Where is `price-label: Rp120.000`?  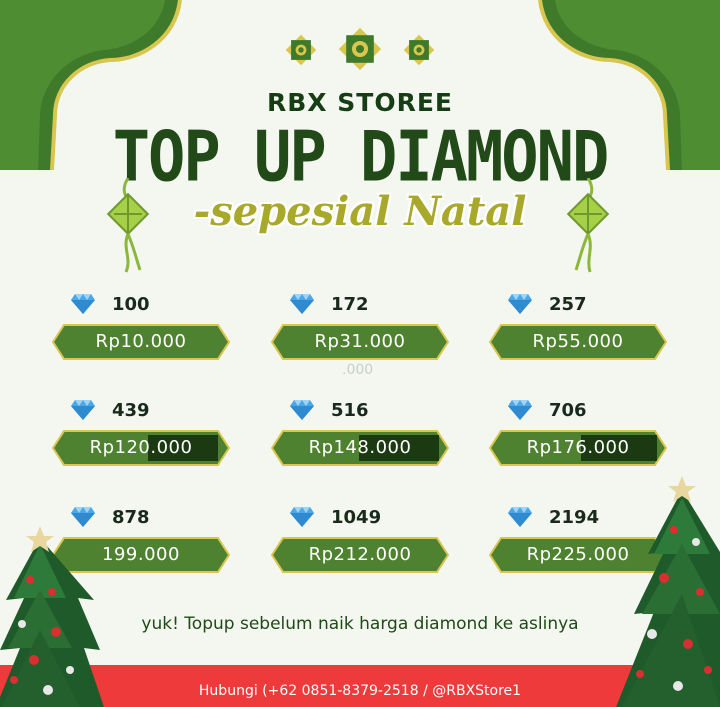 price-label: Rp120.000 is located at coordinates (141, 447).